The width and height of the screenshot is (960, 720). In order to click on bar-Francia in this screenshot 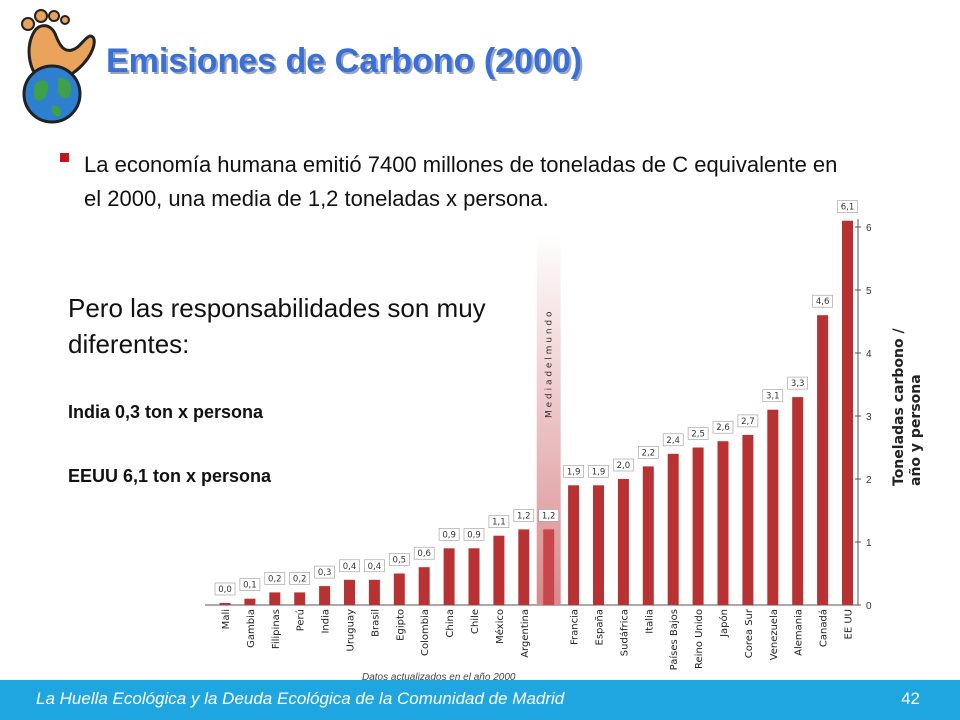, I will do `click(574, 545)`.